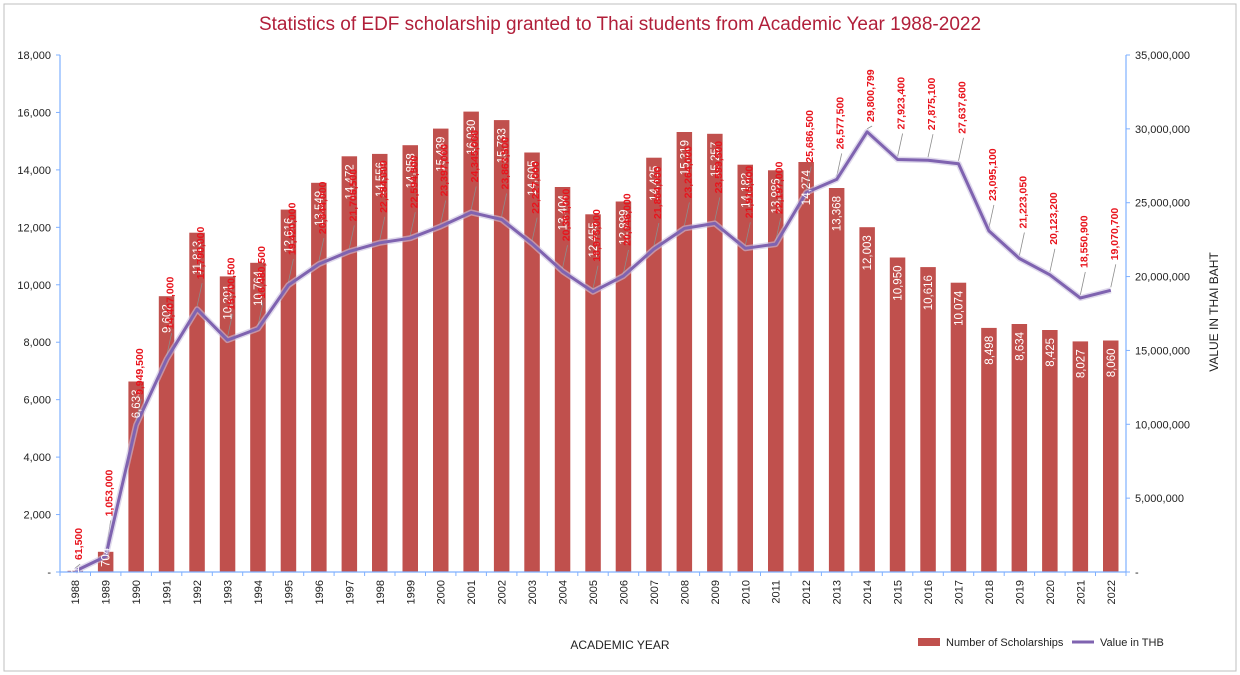 This screenshot has width=1240, height=675. I want to click on line-value-label-1995: 19,420,000, so click(292, 228).